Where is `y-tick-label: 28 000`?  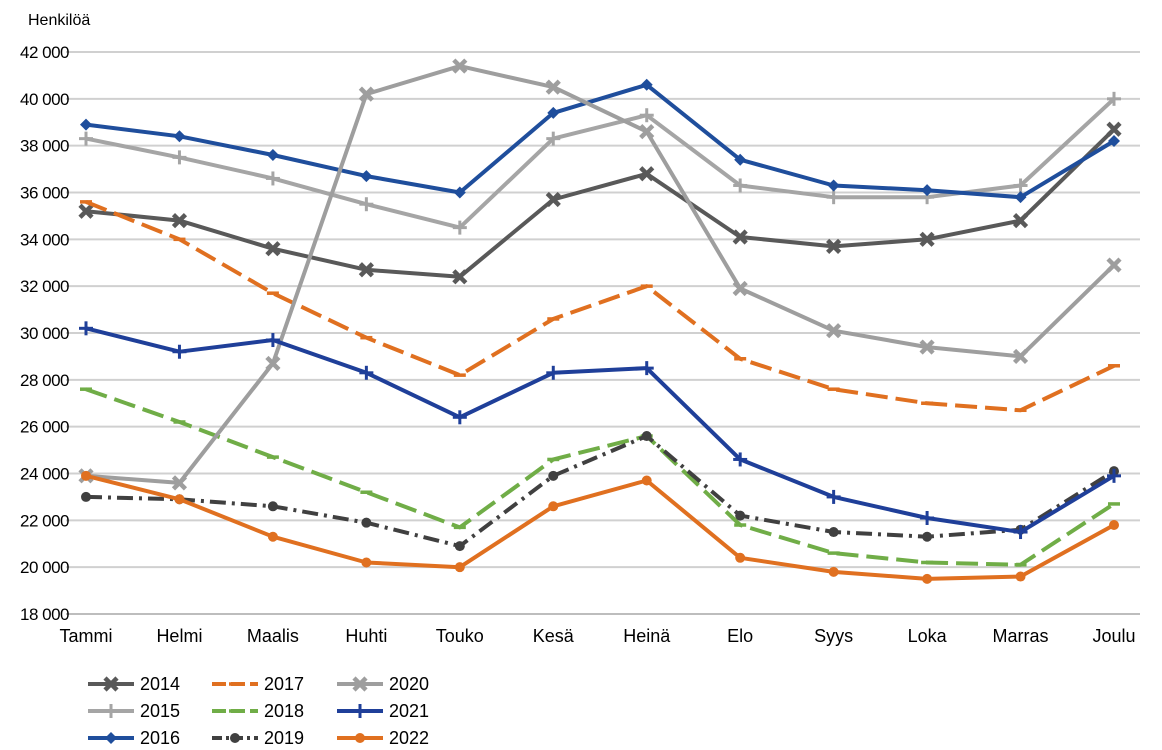
y-tick-label: 28 000 is located at coordinates (44, 380).